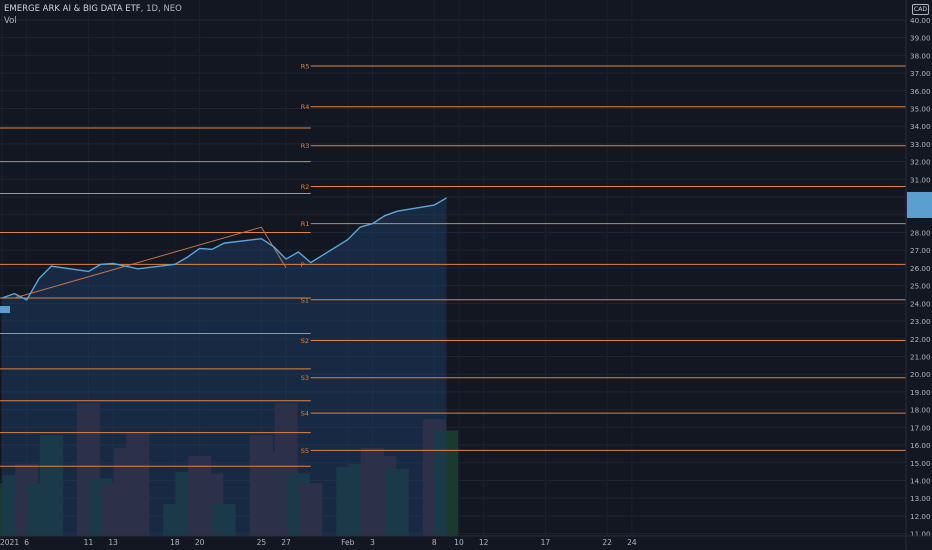 The image size is (932, 550). I want to click on pivot-level-label: R5, so click(305, 66).